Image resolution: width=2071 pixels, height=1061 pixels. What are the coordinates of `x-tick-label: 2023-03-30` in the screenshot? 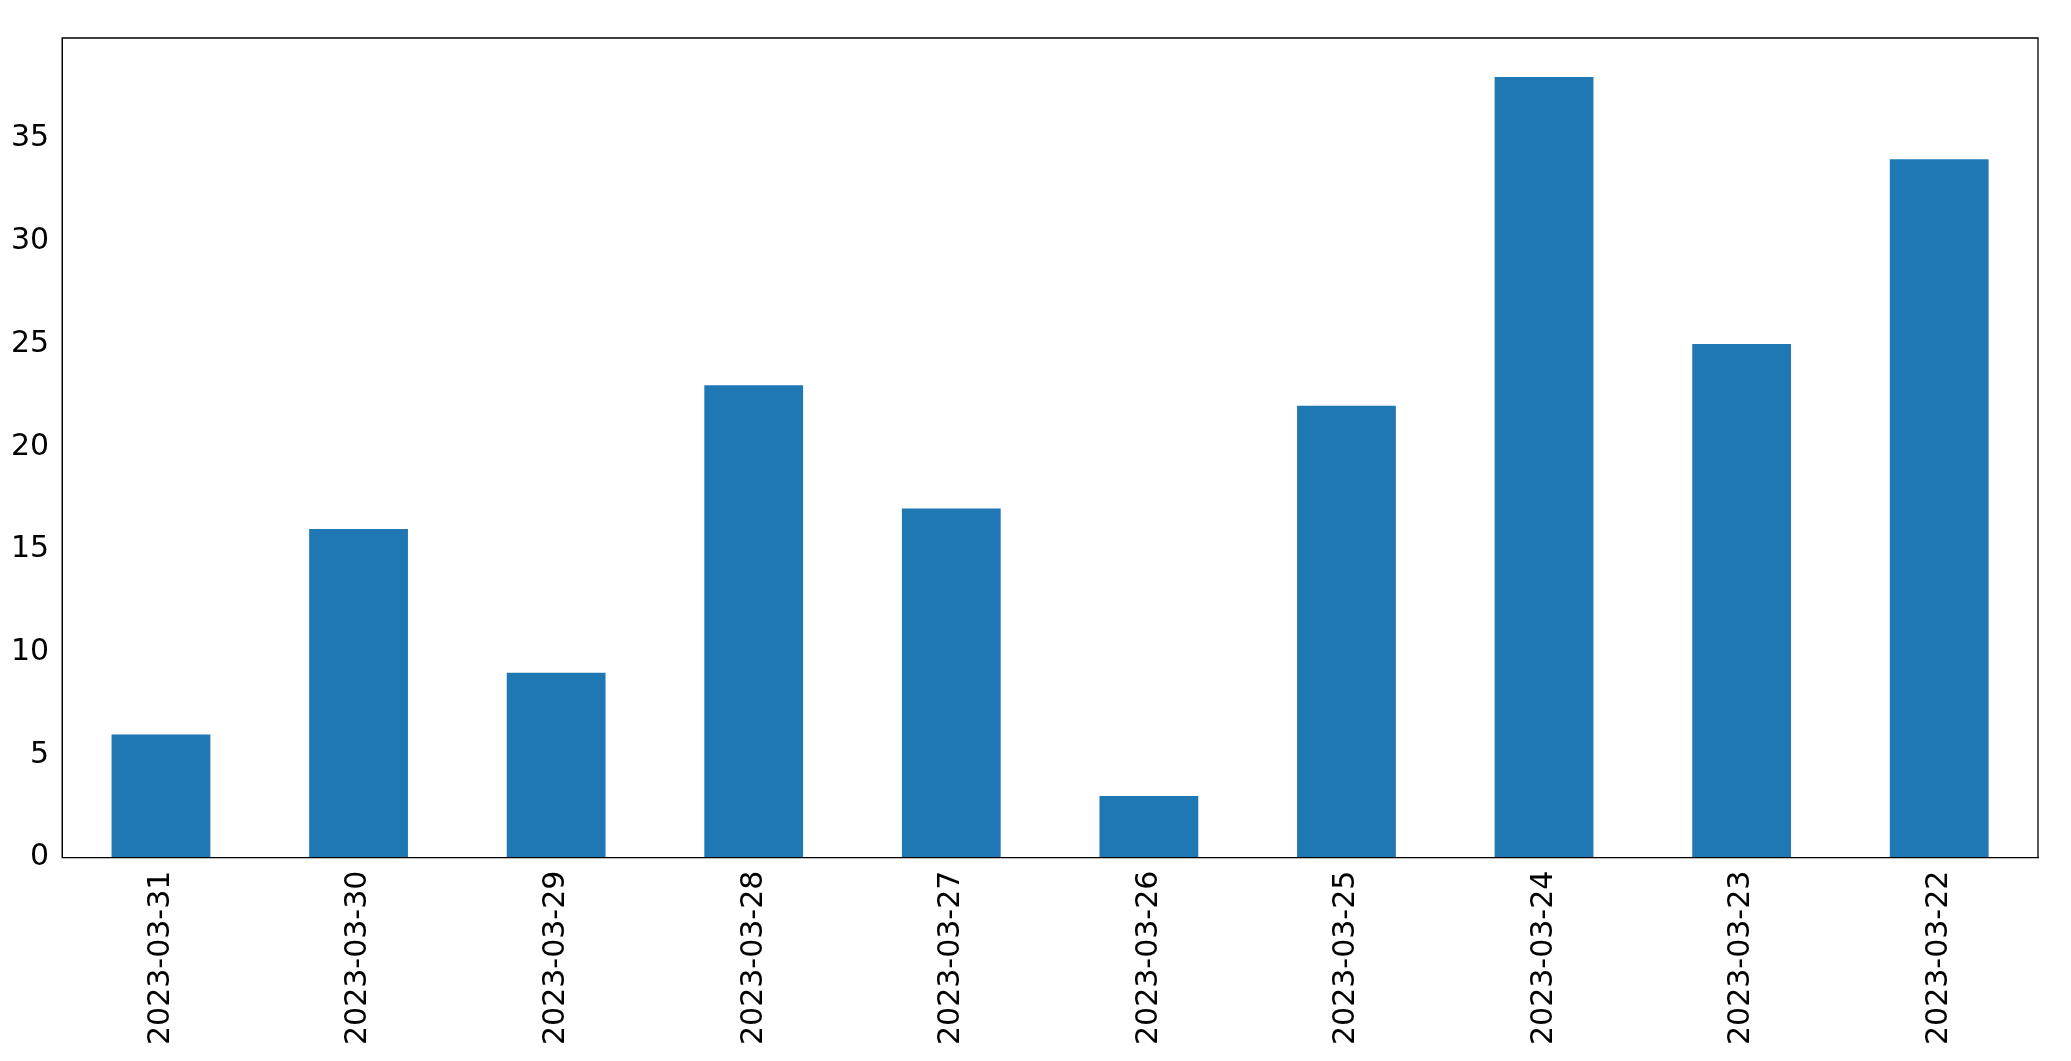 It's located at (356, 958).